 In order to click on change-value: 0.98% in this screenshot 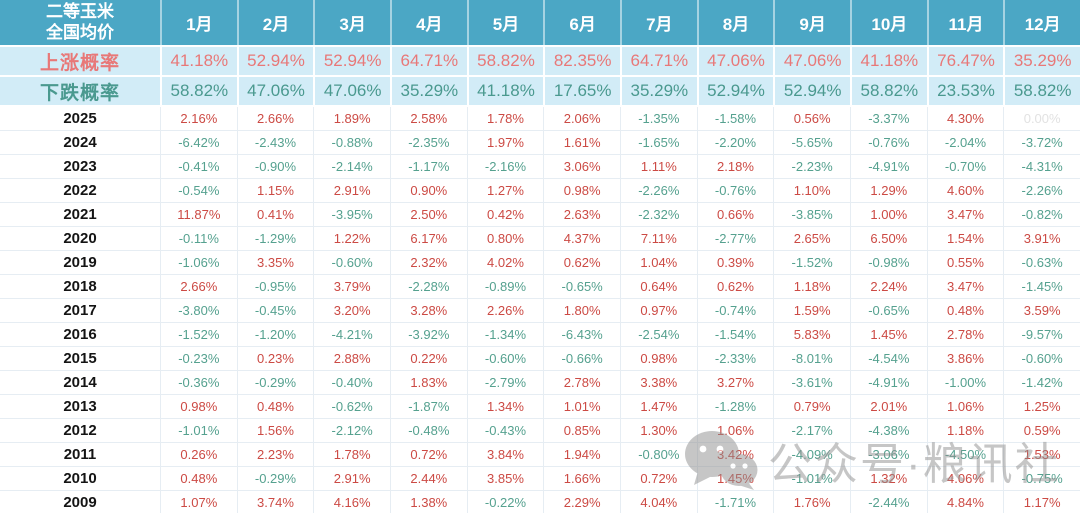, I will do `click(198, 406)`.